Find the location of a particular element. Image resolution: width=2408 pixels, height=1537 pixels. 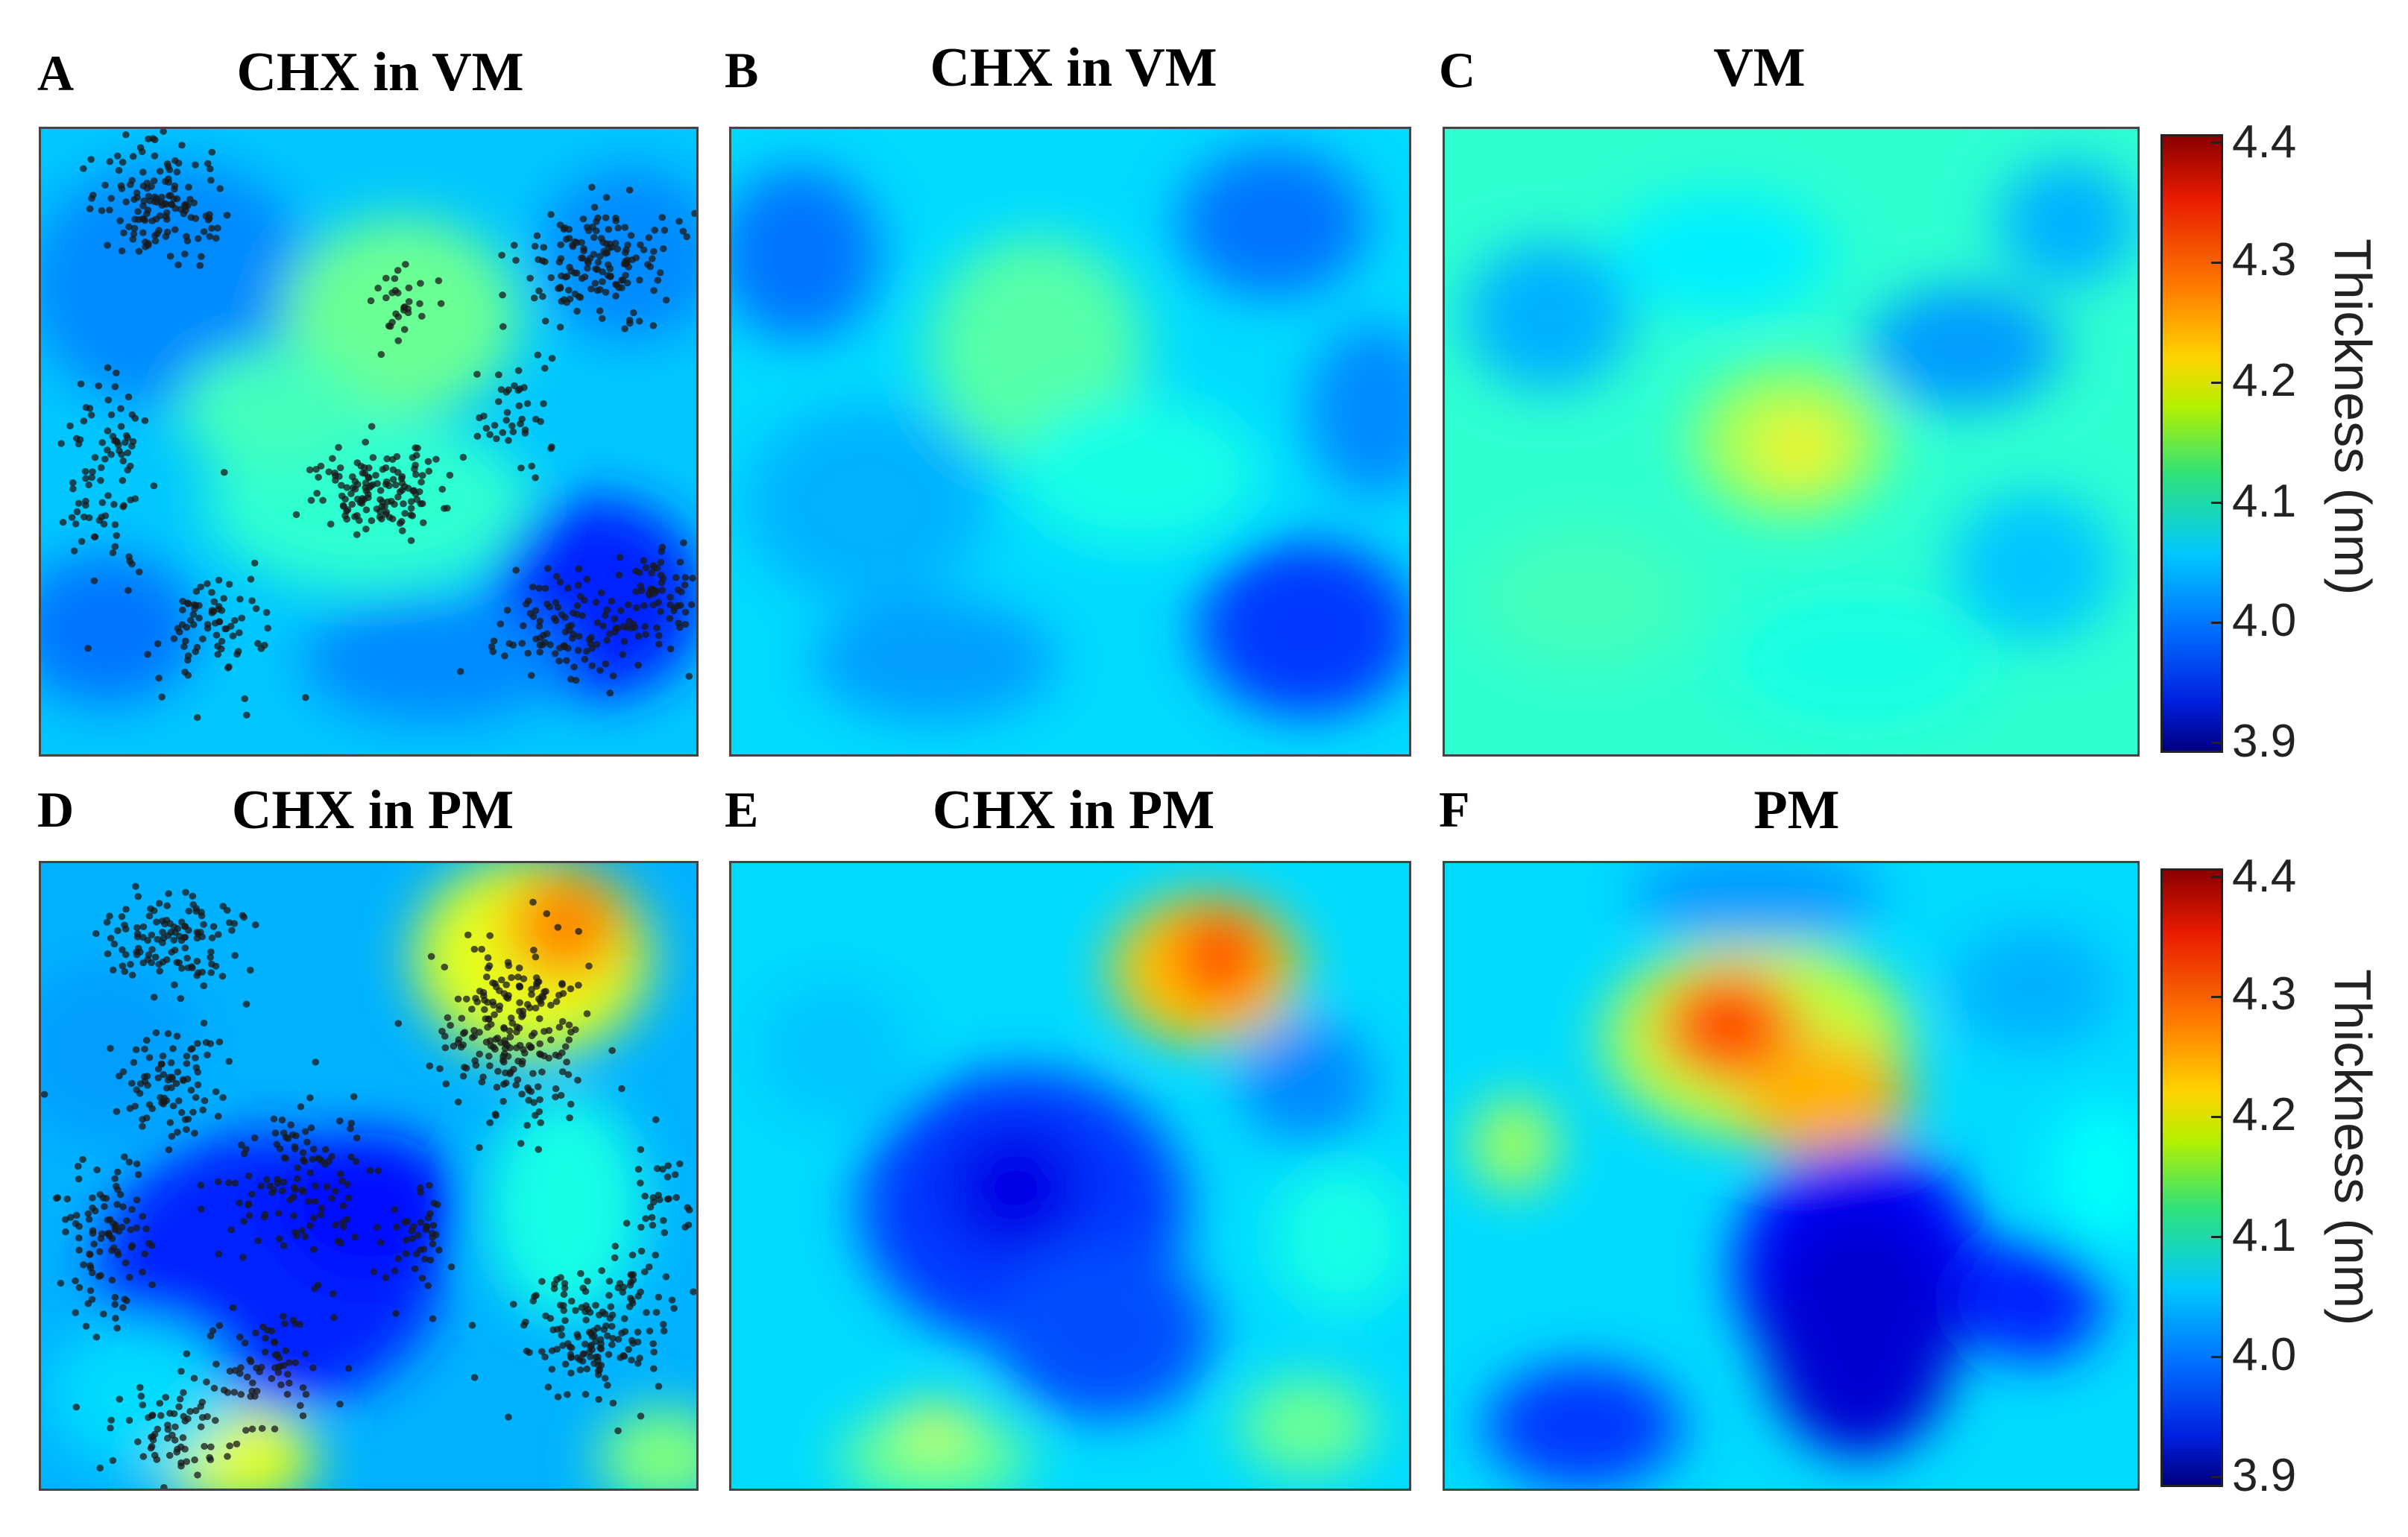

colorbar-top-tick-label: 4.0 is located at coordinates (2265, 620).